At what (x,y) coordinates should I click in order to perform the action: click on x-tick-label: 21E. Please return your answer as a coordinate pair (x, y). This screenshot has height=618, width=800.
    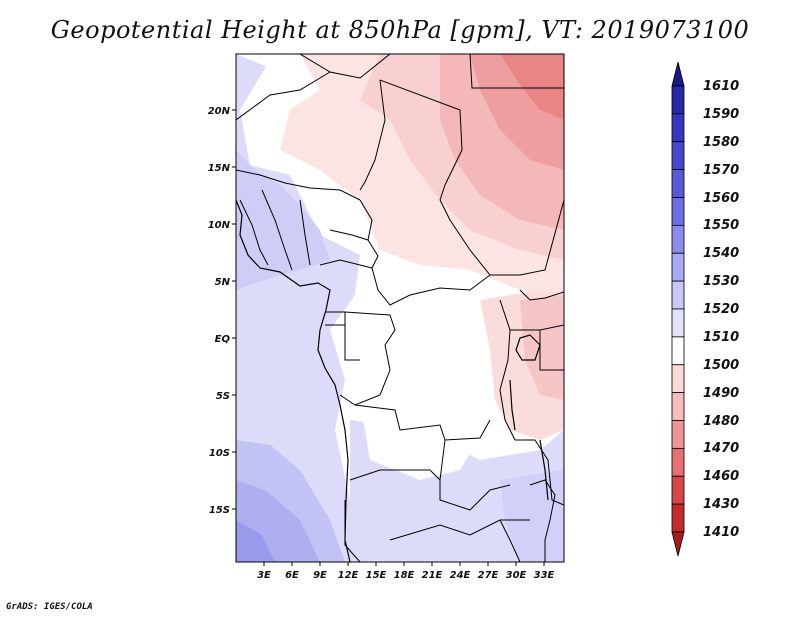
    Looking at the image, I should click on (432, 575).